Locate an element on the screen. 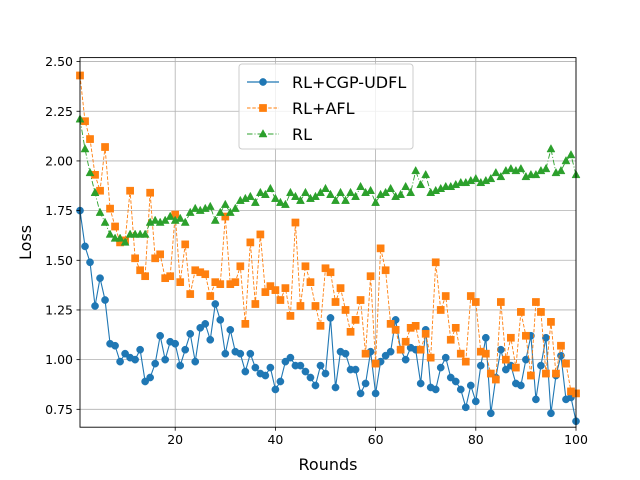 The image size is (640, 480). x-axis-label: Rounds is located at coordinates (328, 464).